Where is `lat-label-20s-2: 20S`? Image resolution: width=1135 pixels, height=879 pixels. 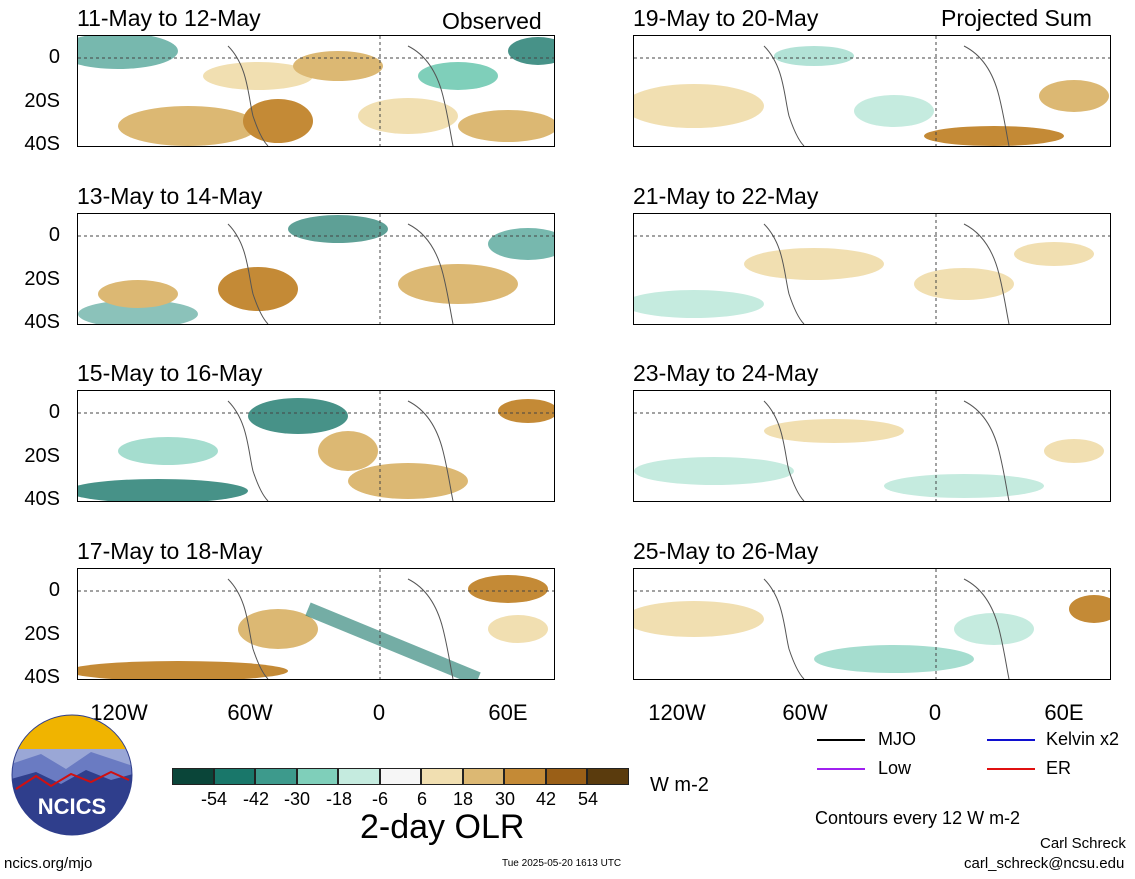 lat-label-20s-2: 20S is located at coordinates (42, 279).